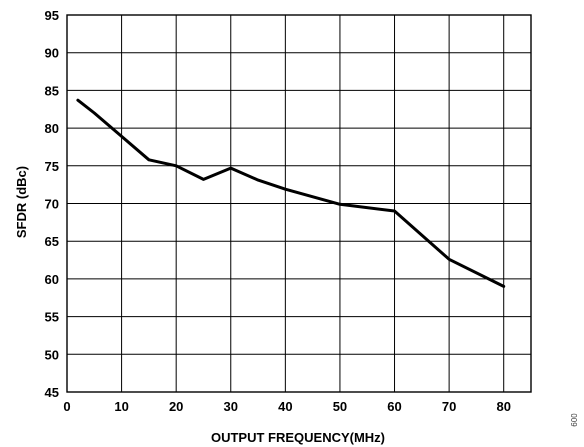 This screenshot has width=584, height=447. I want to click on x-tick-label: 50, so click(340, 406).